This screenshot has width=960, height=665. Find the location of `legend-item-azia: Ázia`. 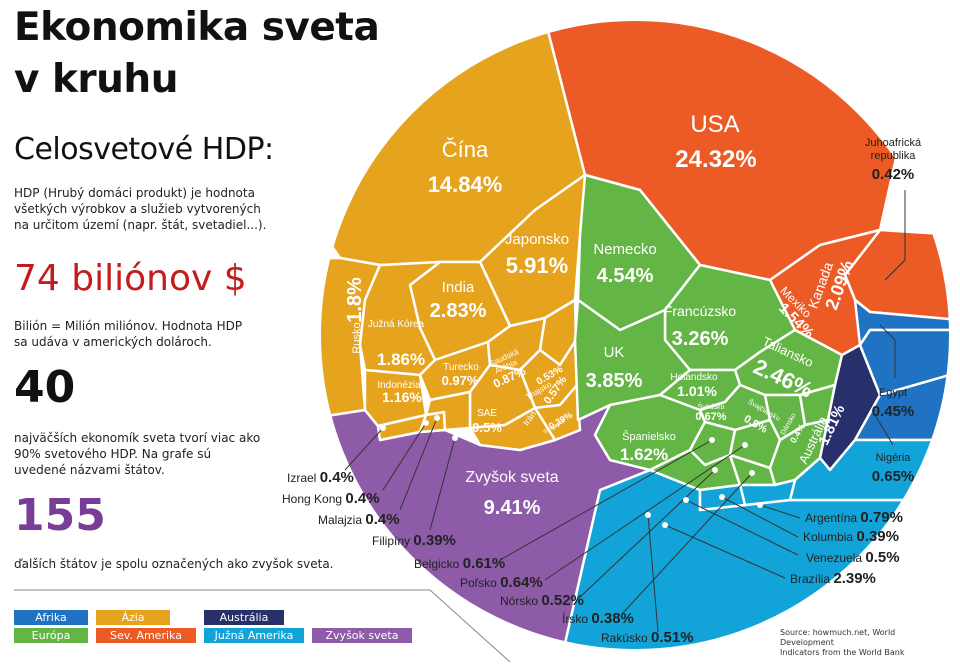

legend-item-azia: Ázia is located at coordinates (133, 617).